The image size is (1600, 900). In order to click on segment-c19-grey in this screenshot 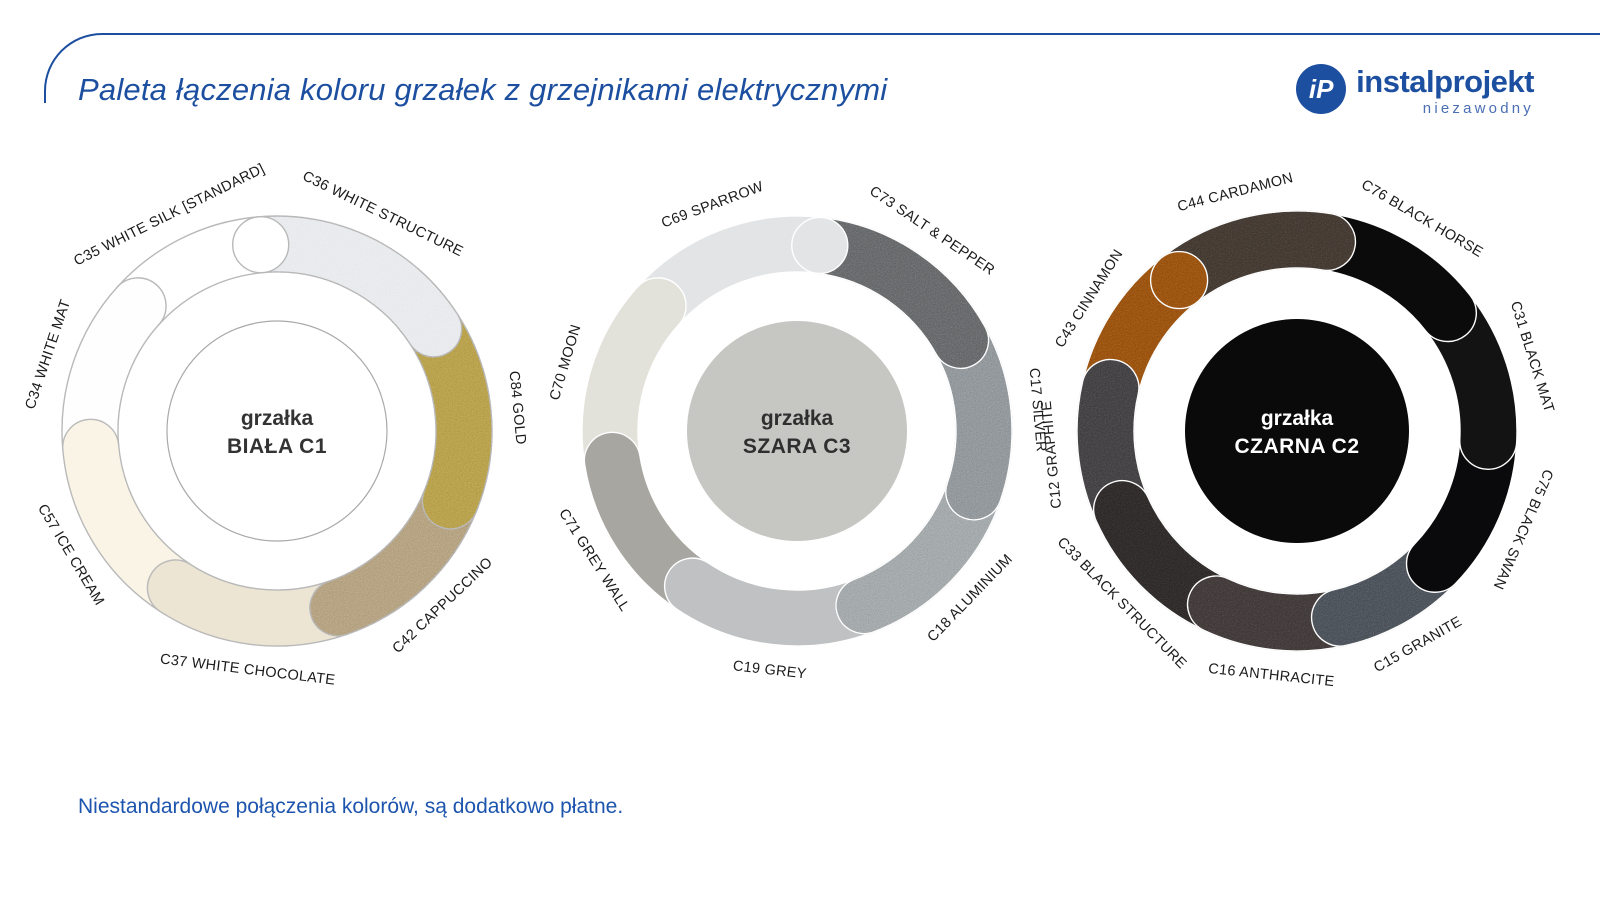, I will do `click(769, 602)`.